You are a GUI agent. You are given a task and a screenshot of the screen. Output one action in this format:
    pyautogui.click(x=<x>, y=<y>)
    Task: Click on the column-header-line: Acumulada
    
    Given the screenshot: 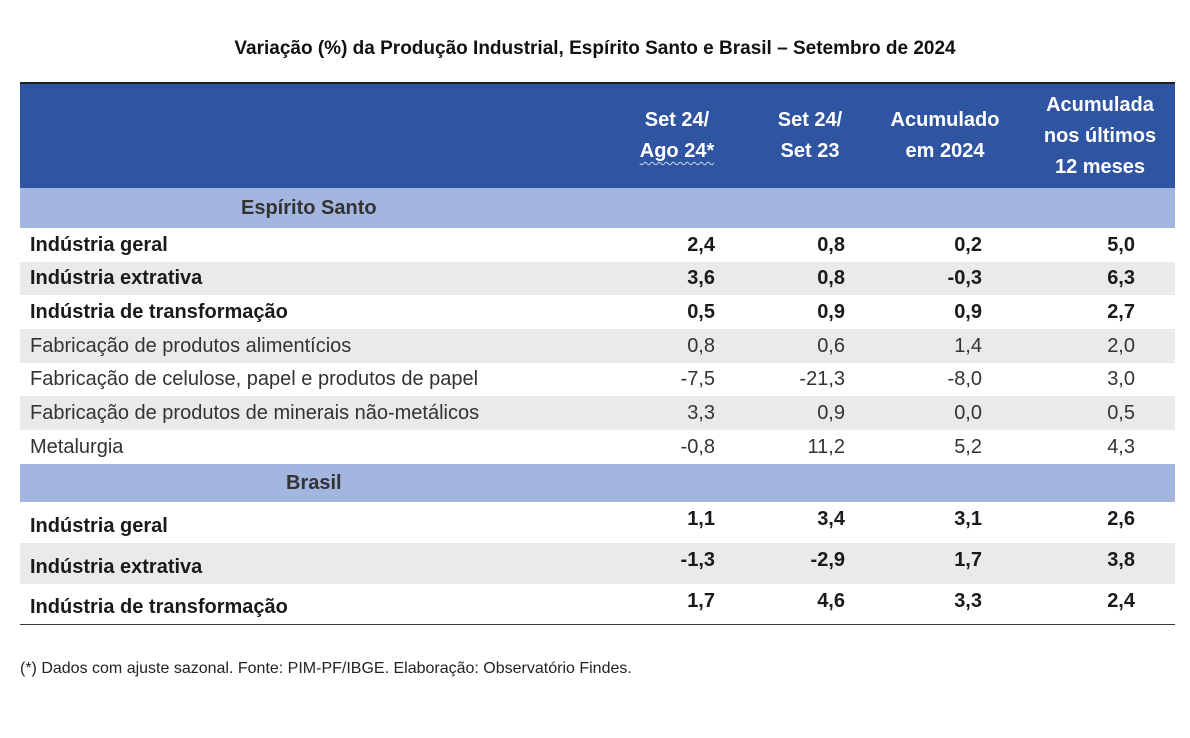 What is the action you would take?
    pyautogui.click(x=1100, y=104)
    